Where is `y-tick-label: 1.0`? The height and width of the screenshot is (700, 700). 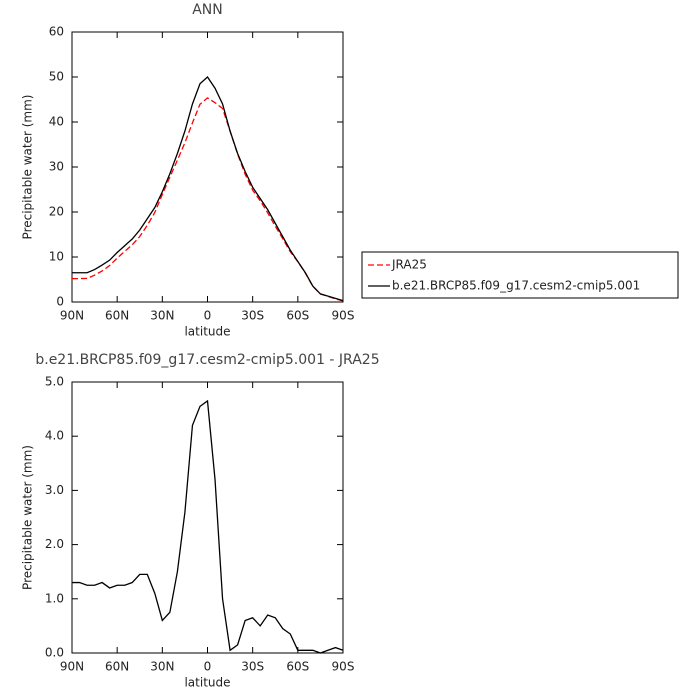 y-tick-label: 1.0 is located at coordinates (54, 598).